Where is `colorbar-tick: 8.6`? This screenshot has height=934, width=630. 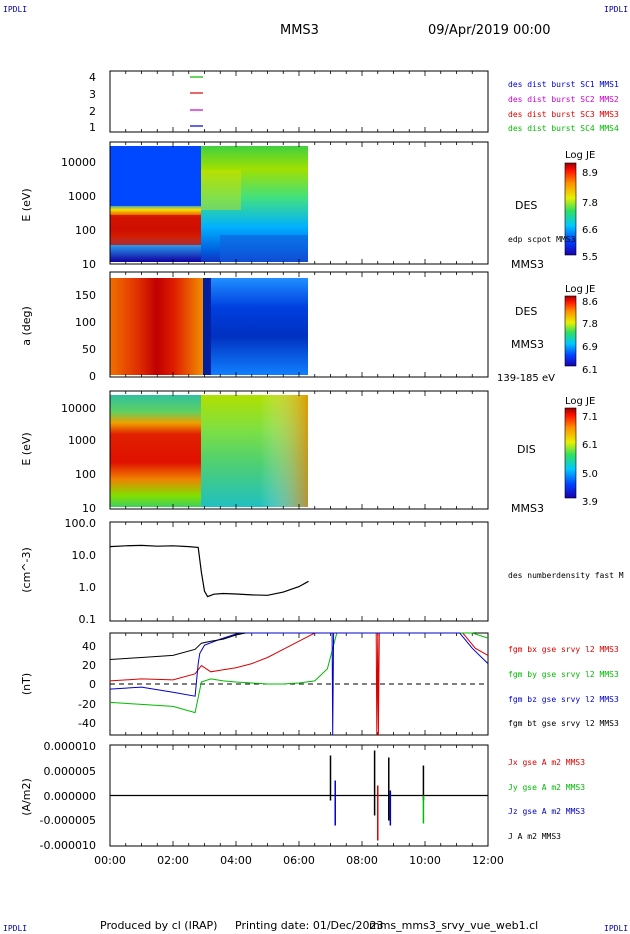 colorbar-tick: 8.6 is located at coordinates (590, 302).